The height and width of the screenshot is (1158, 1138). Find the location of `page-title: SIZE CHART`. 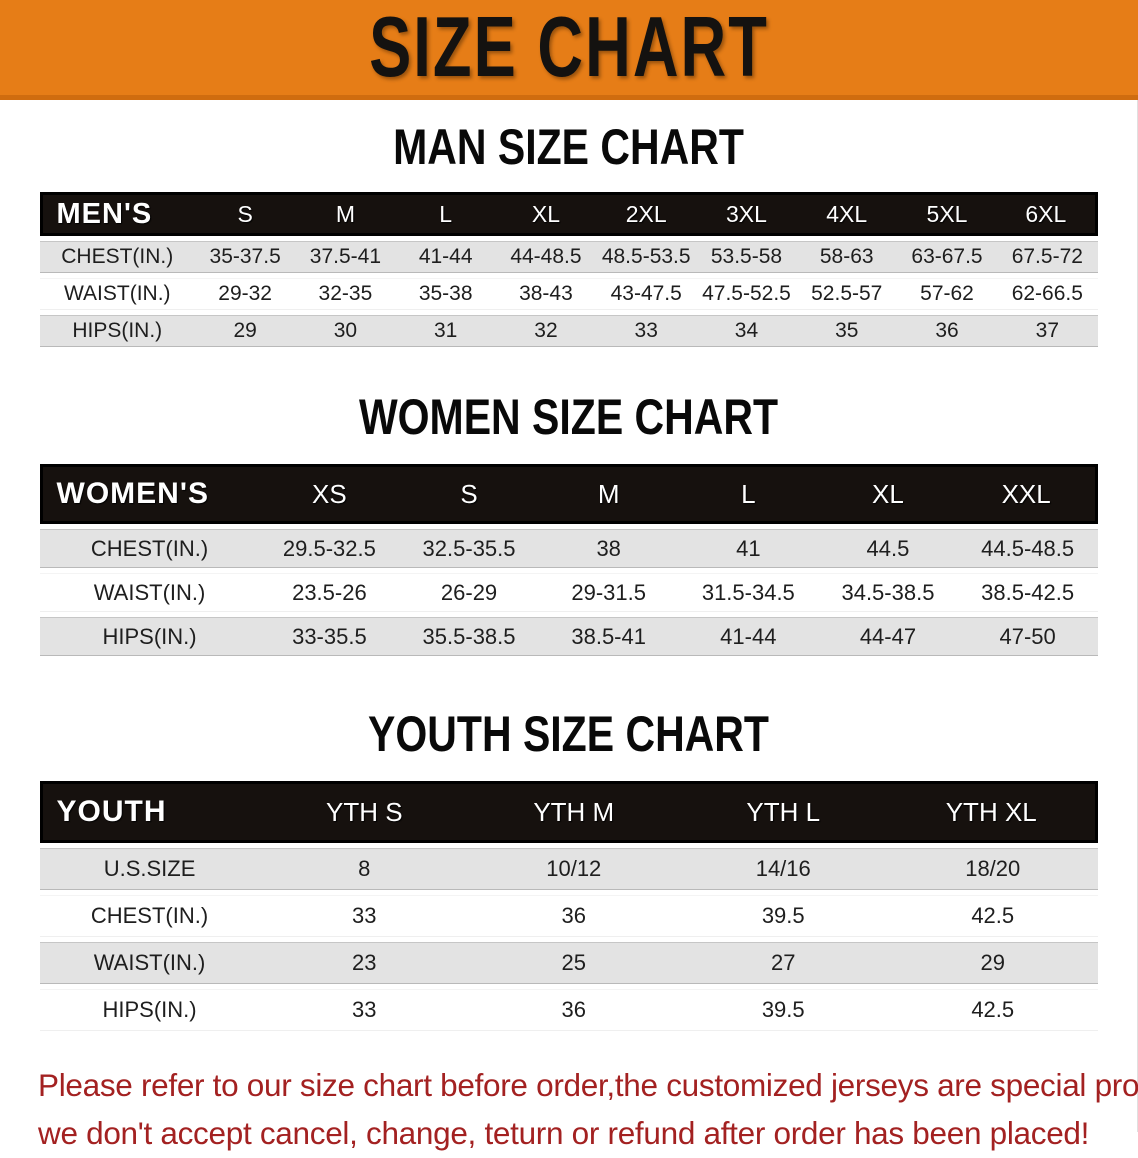

page-title: SIZE CHART is located at coordinates (569, 48).